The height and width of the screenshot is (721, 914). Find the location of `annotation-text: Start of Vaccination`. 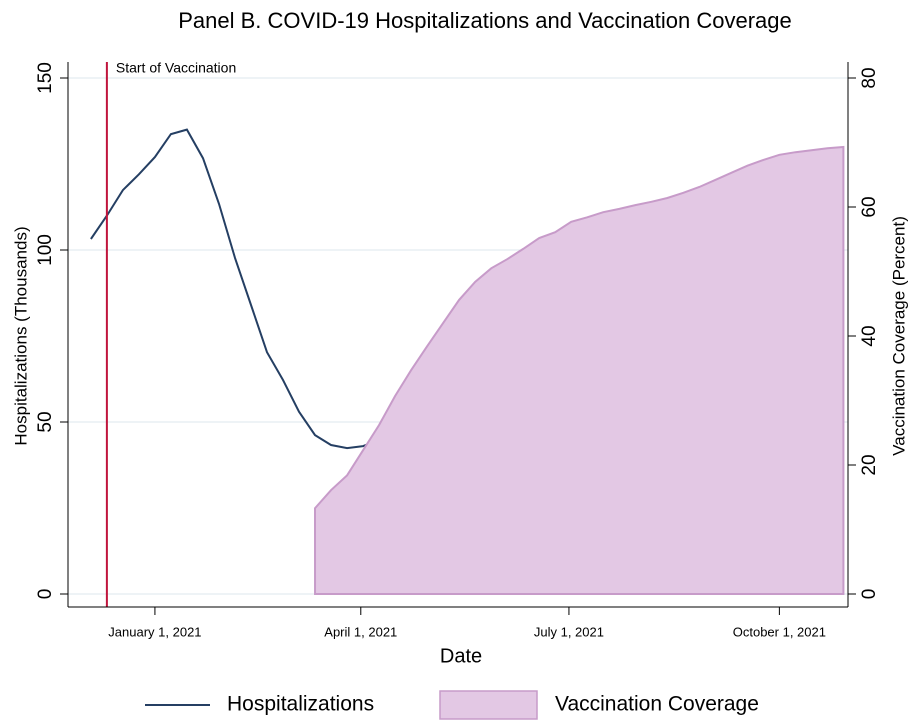

annotation-text: Start of Vaccination is located at coordinates (176, 68).